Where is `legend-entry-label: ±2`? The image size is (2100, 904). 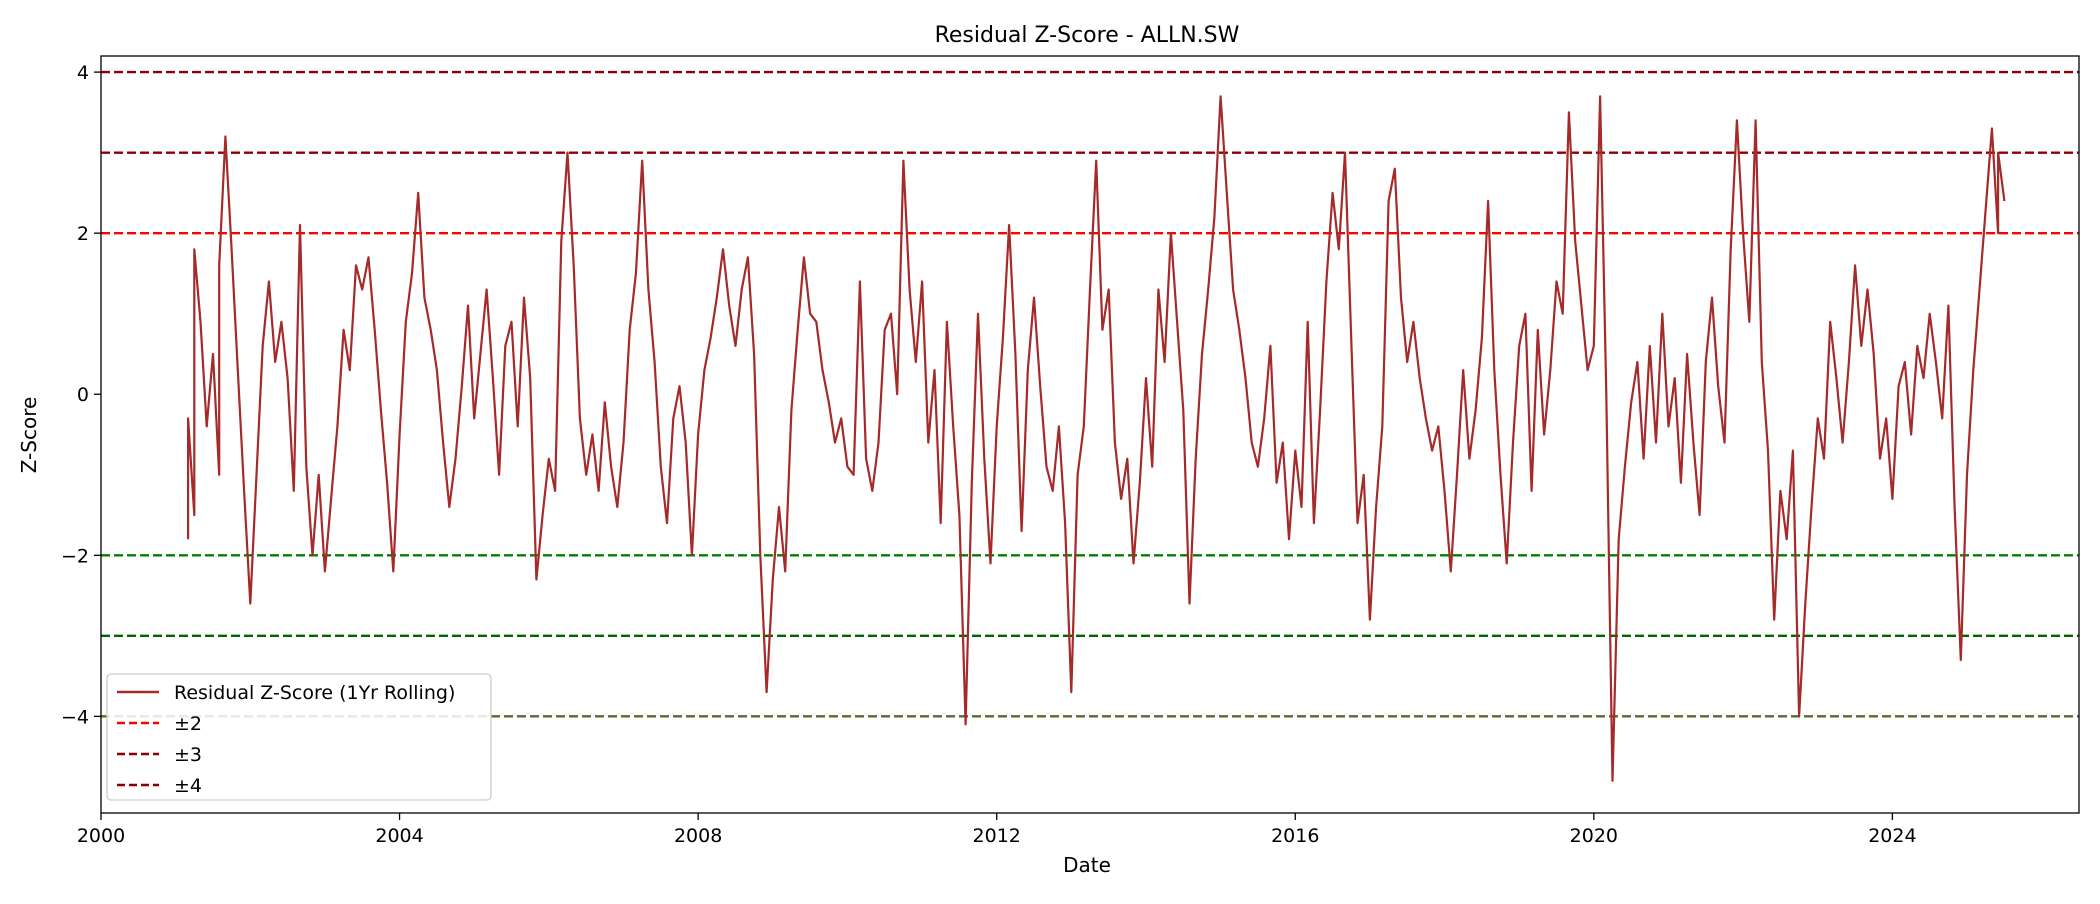 legend-entry-label: ±2 is located at coordinates (188, 724).